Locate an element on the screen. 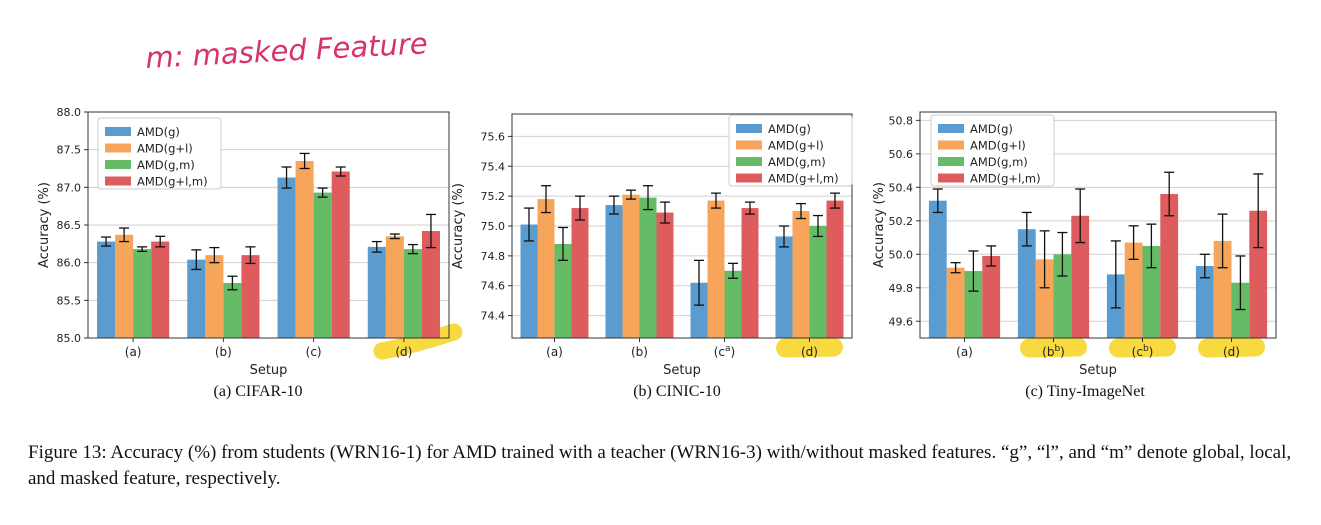 This screenshot has width=1321, height=525. legend-entry: AMD(g) is located at coordinates (789, 129).